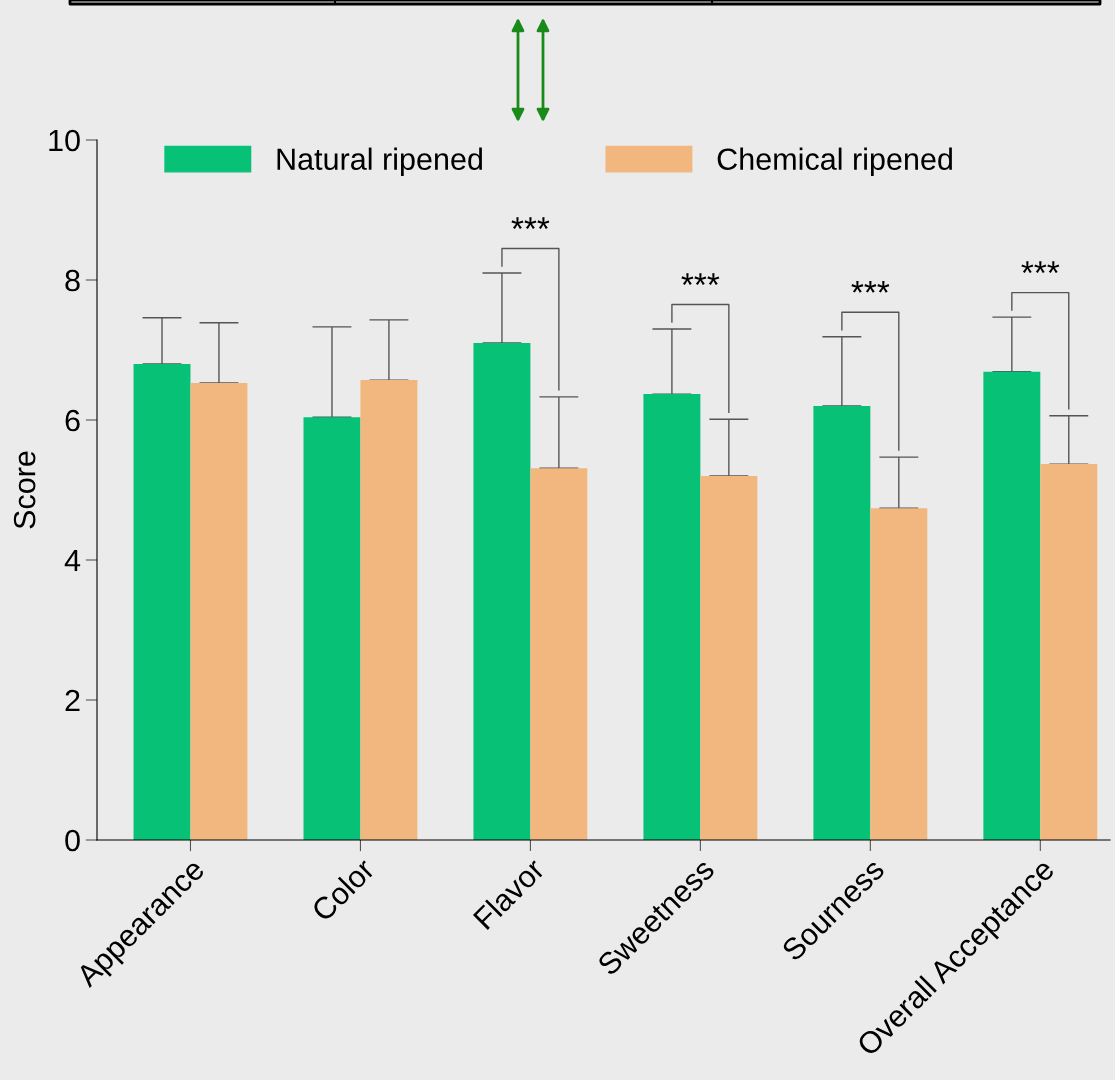 The height and width of the screenshot is (1080, 1115). What do you see at coordinates (834, 162) in the screenshot?
I see `legend-label: Chemical ripened` at bounding box center [834, 162].